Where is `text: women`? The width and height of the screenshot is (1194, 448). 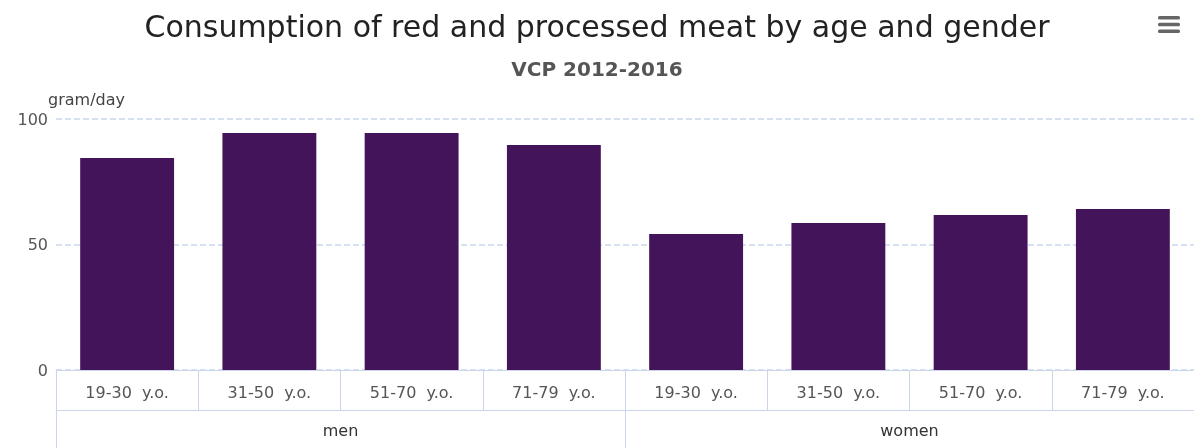 text: women is located at coordinates (909, 430).